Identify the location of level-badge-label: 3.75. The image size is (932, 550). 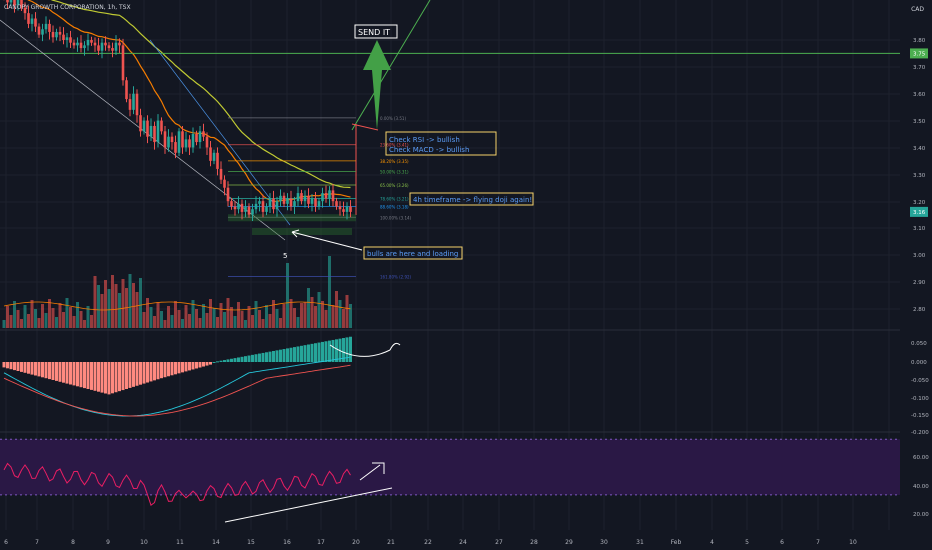
(919, 54).